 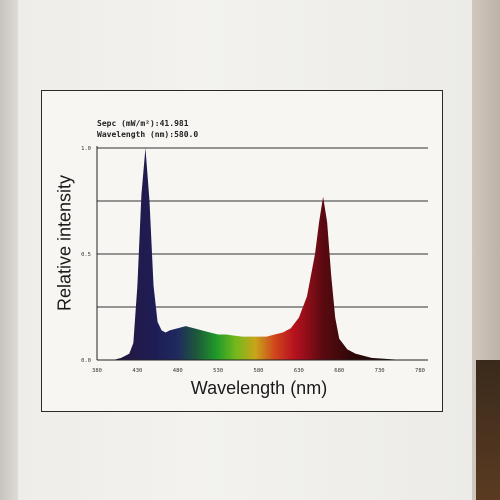 I want to click on x-tick-label: 480, so click(x=178, y=371).